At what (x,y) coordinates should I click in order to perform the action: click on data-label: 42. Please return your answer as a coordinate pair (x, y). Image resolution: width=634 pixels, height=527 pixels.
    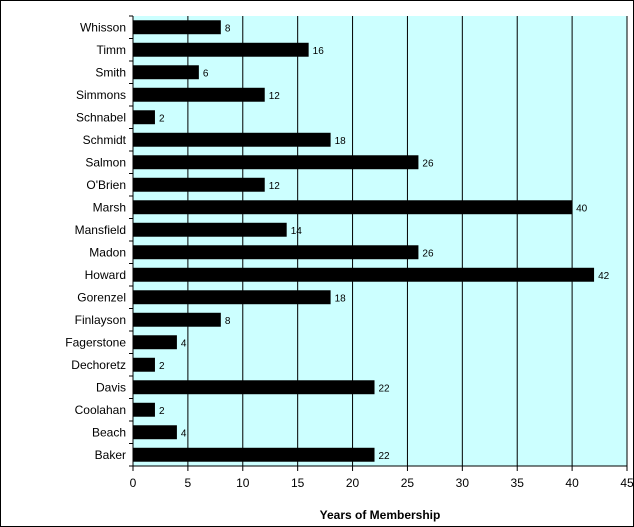
    Looking at the image, I should click on (604, 276).